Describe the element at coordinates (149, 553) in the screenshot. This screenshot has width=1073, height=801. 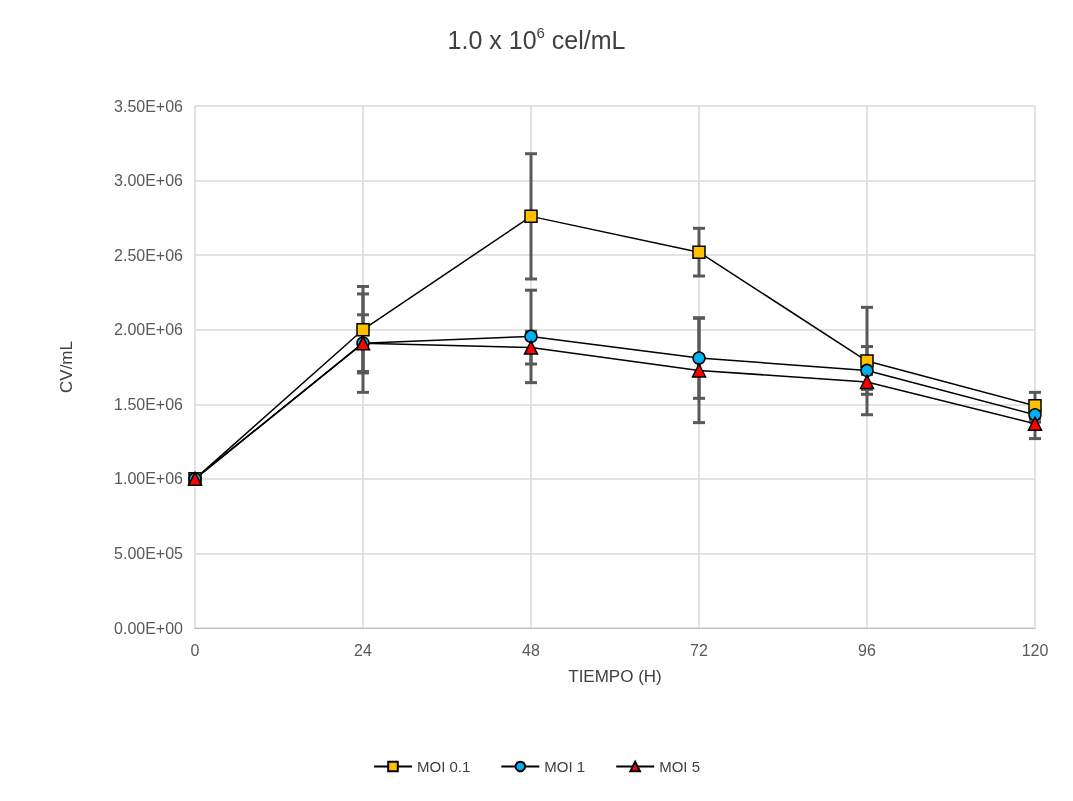
I see `y-tick-label: 5.00E+05` at that location.